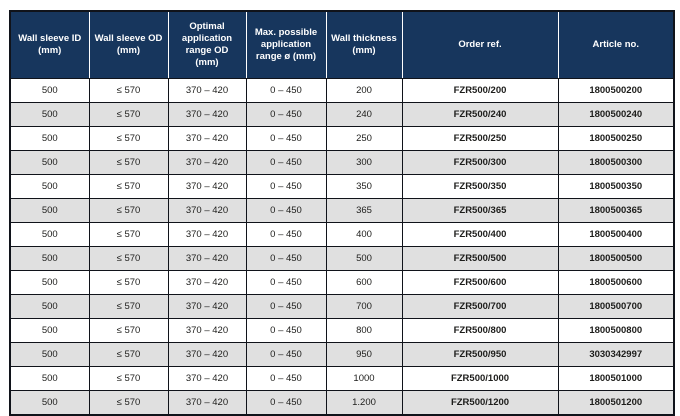 The width and height of the screenshot is (680, 416). I want to click on cell-article-no: 1800500350, so click(616, 186).